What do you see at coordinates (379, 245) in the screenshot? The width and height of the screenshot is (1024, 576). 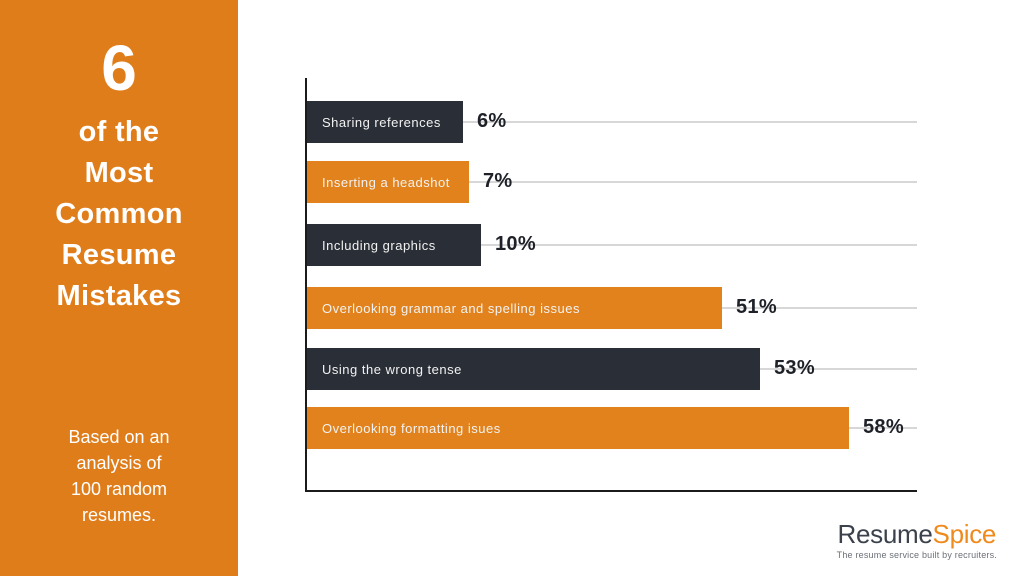 I see `bar-category-label: Including graphics` at bounding box center [379, 245].